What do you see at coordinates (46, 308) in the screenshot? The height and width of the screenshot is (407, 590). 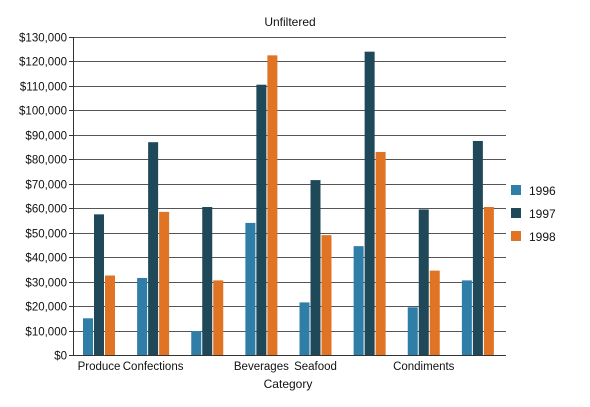 I see `y-tick-label: $20,000` at bounding box center [46, 308].